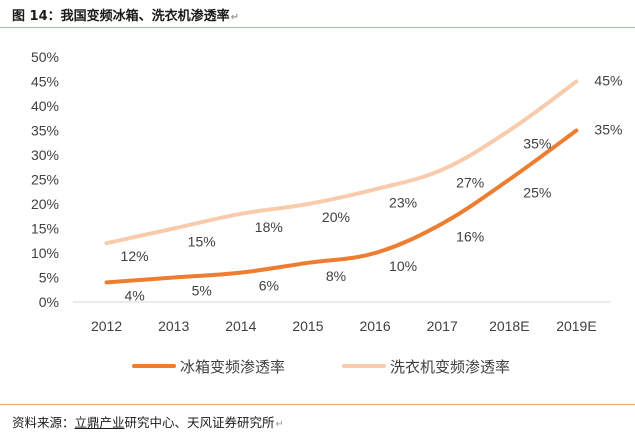 This screenshot has height=436, width=635. What do you see at coordinates (608, 81) in the screenshot?
I see `washer-data-label: 45%` at bounding box center [608, 81].